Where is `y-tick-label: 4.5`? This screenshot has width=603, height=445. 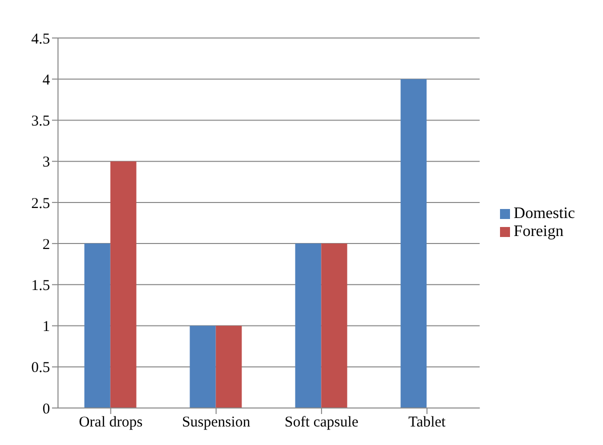 y-tick-label: 4.5 is located at coordinates (40, 39).